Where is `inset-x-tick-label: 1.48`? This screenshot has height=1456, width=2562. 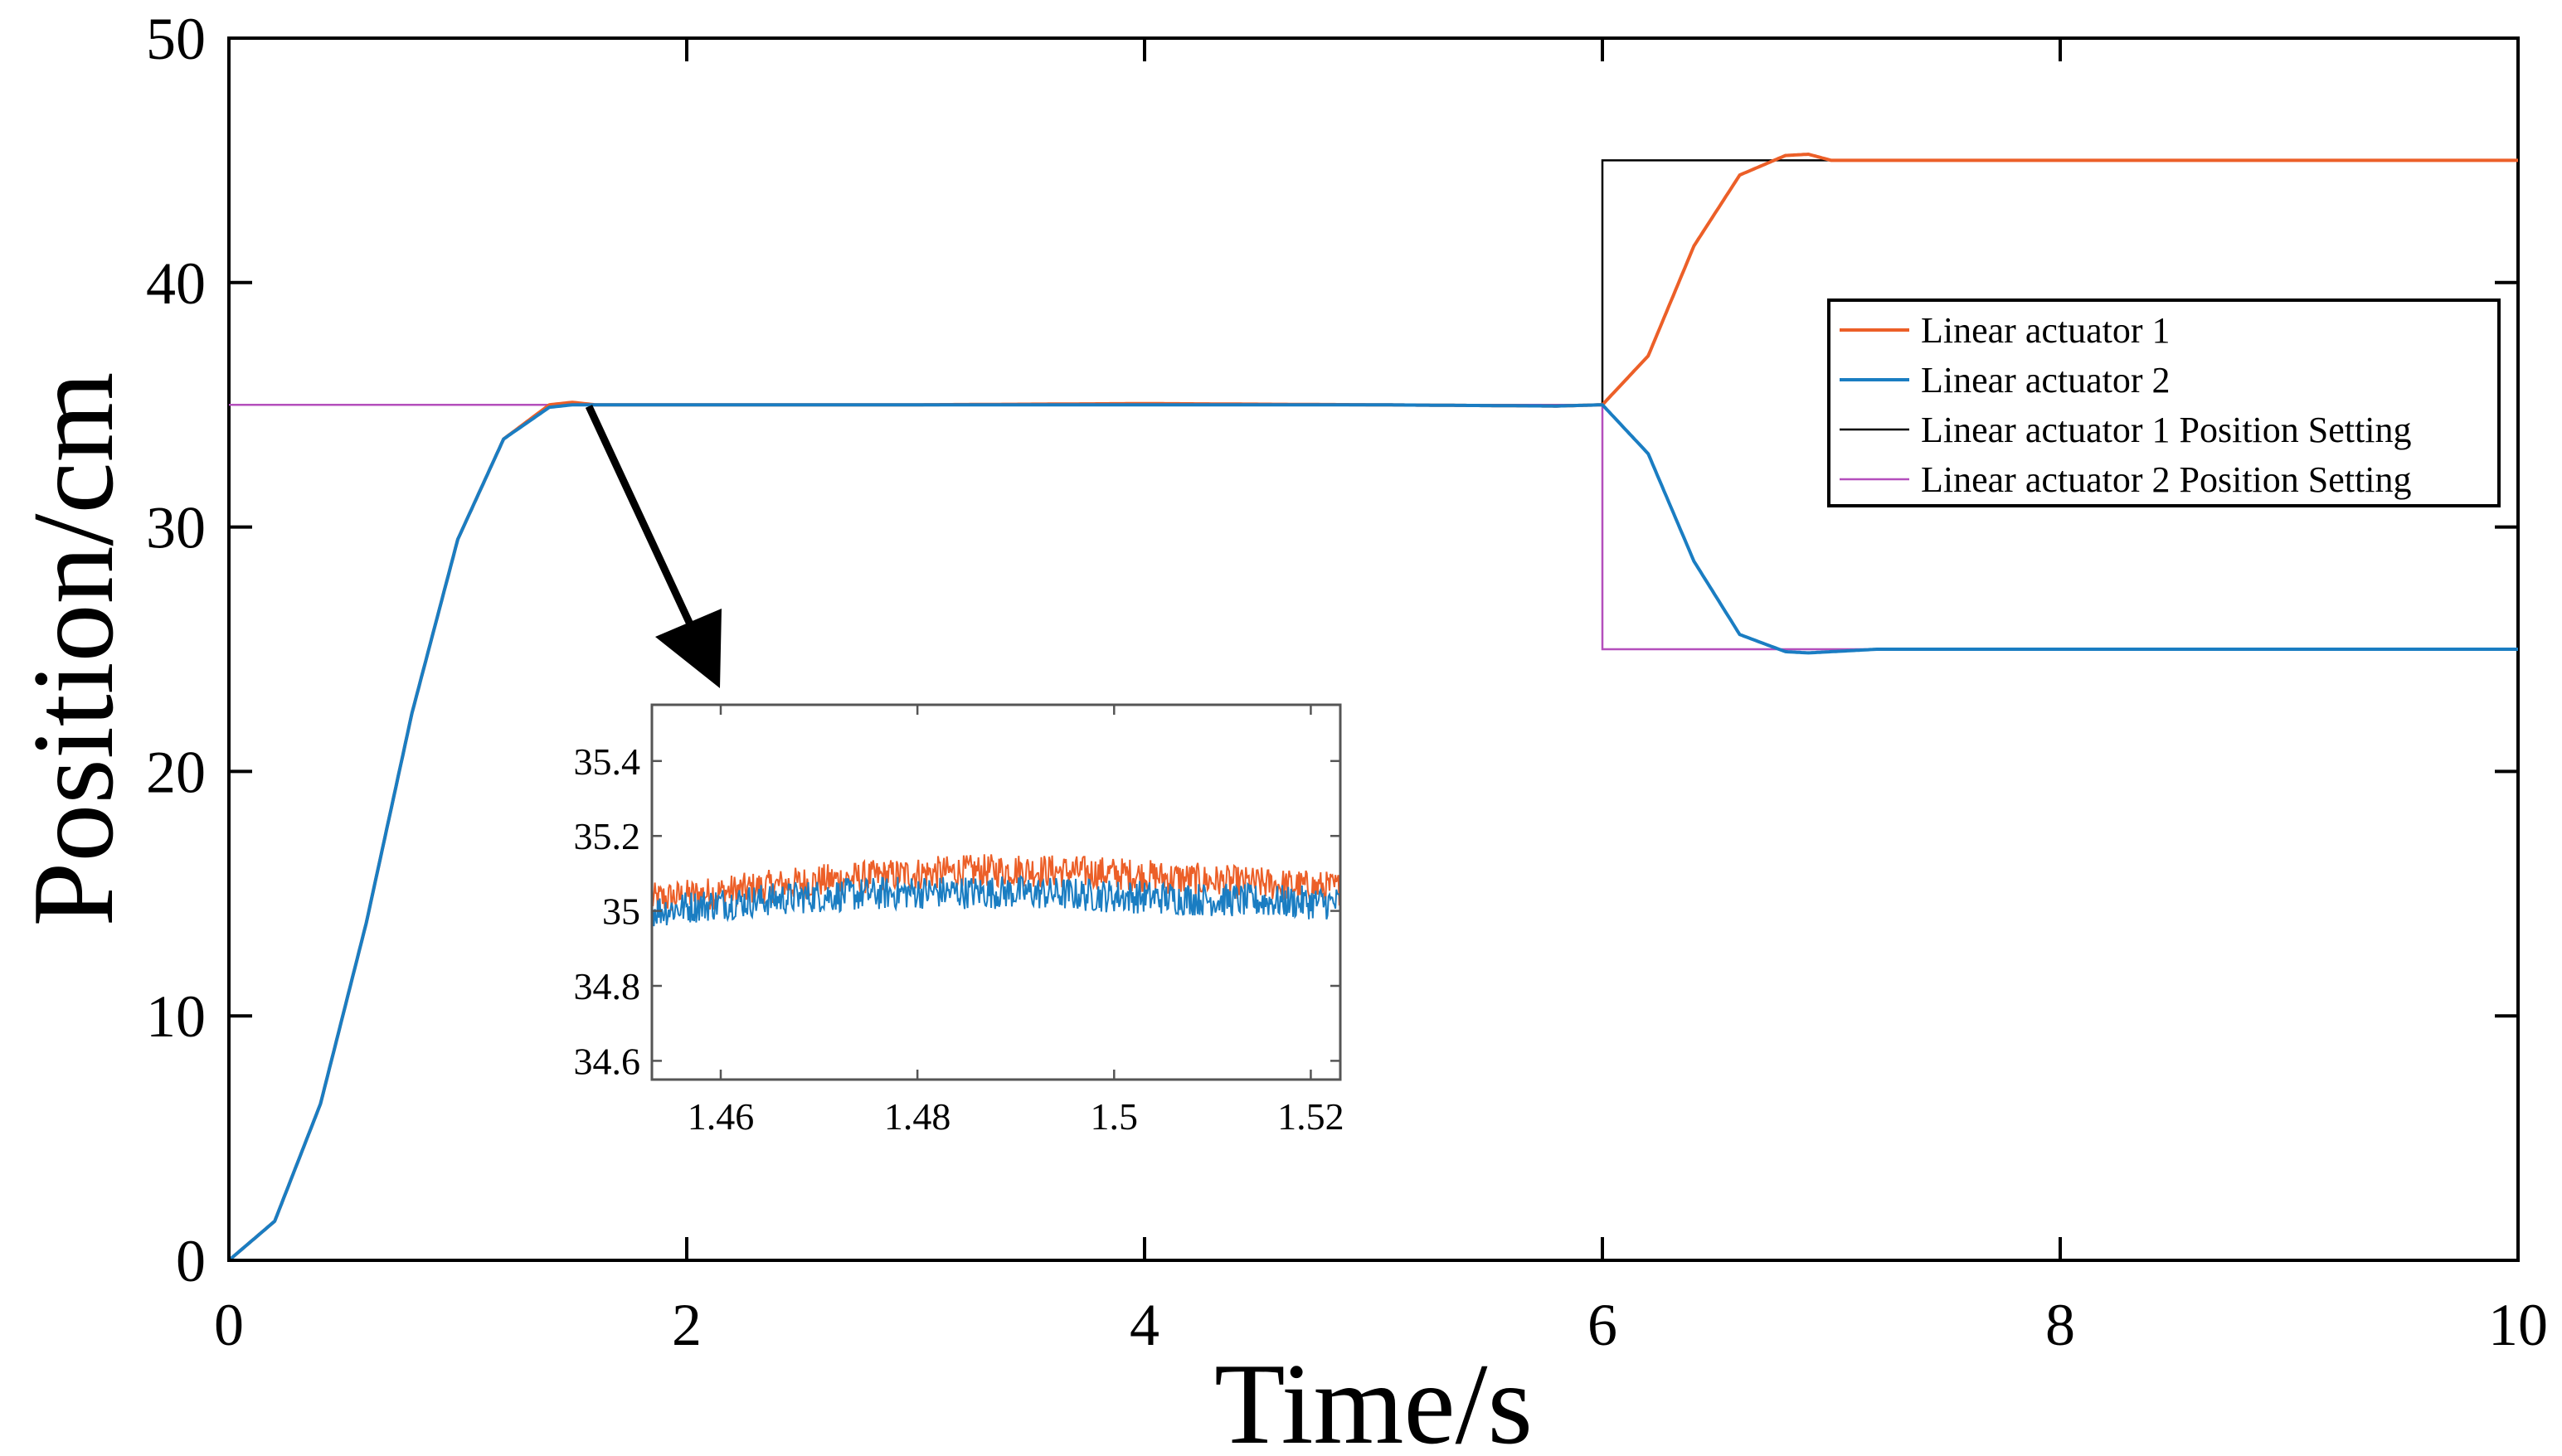
inset-x-tick-label: 1.48 is located at coordinates (917, 1116).